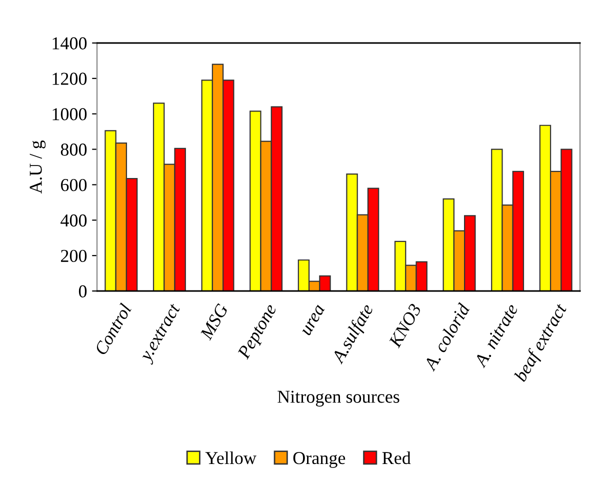  What do you see at coordinates (82, 291) in the screenshot?
I see `y-tick-label: 0` at bounding box center [82, 291].